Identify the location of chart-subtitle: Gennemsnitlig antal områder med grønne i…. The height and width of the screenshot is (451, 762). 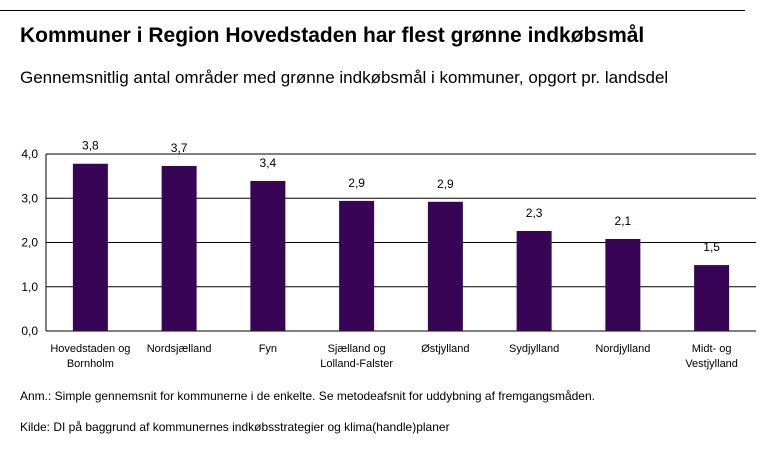
(344, 77).